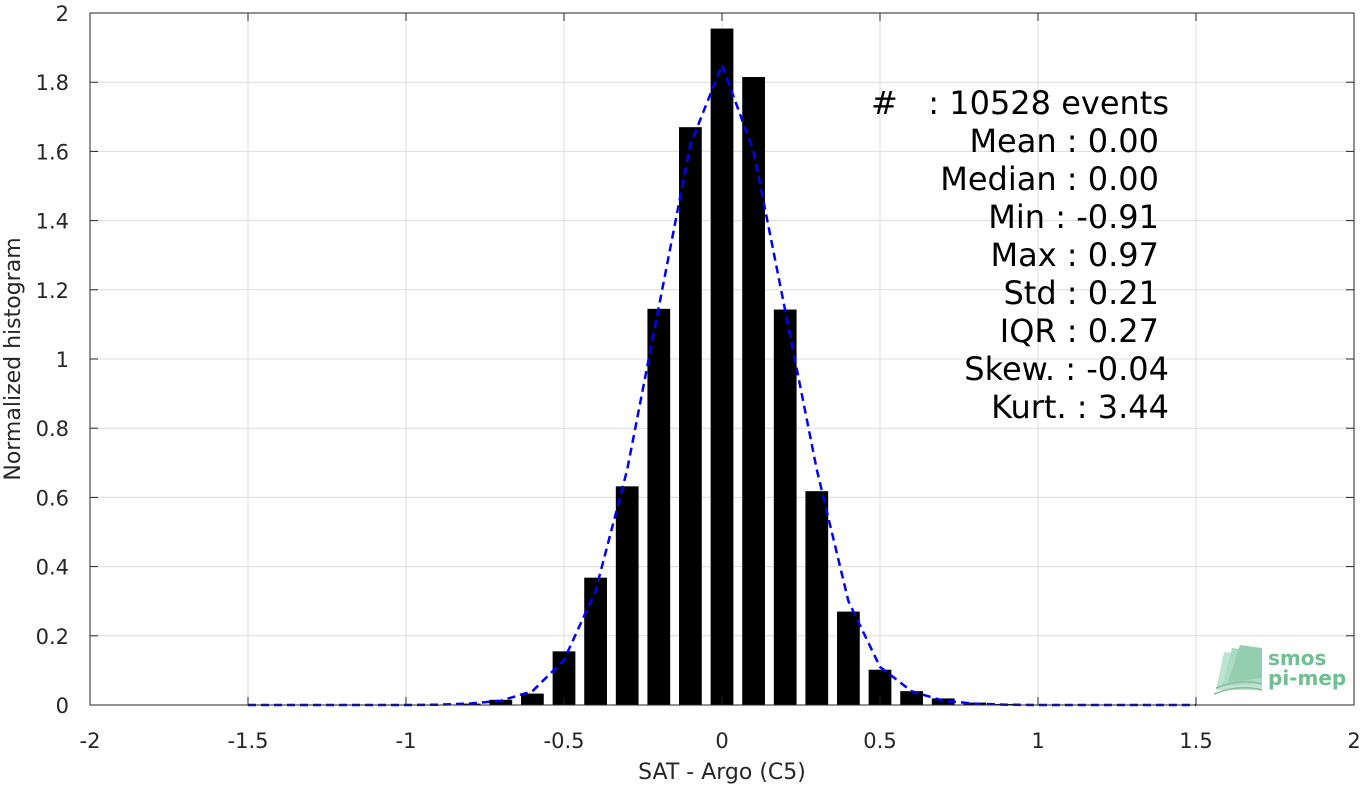  Describe the element at coordinates (62, 360) in the screenshot. I see `y-tick-label: 1` at that location.